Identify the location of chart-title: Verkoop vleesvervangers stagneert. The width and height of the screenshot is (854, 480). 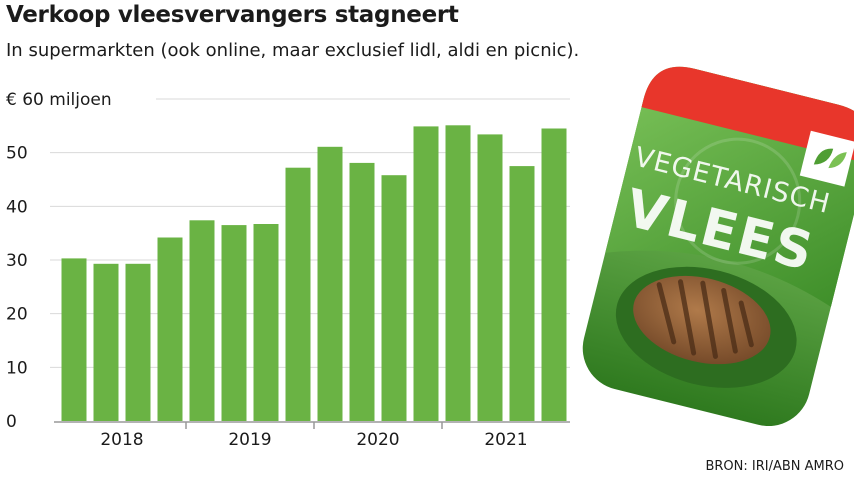
(232, 15).